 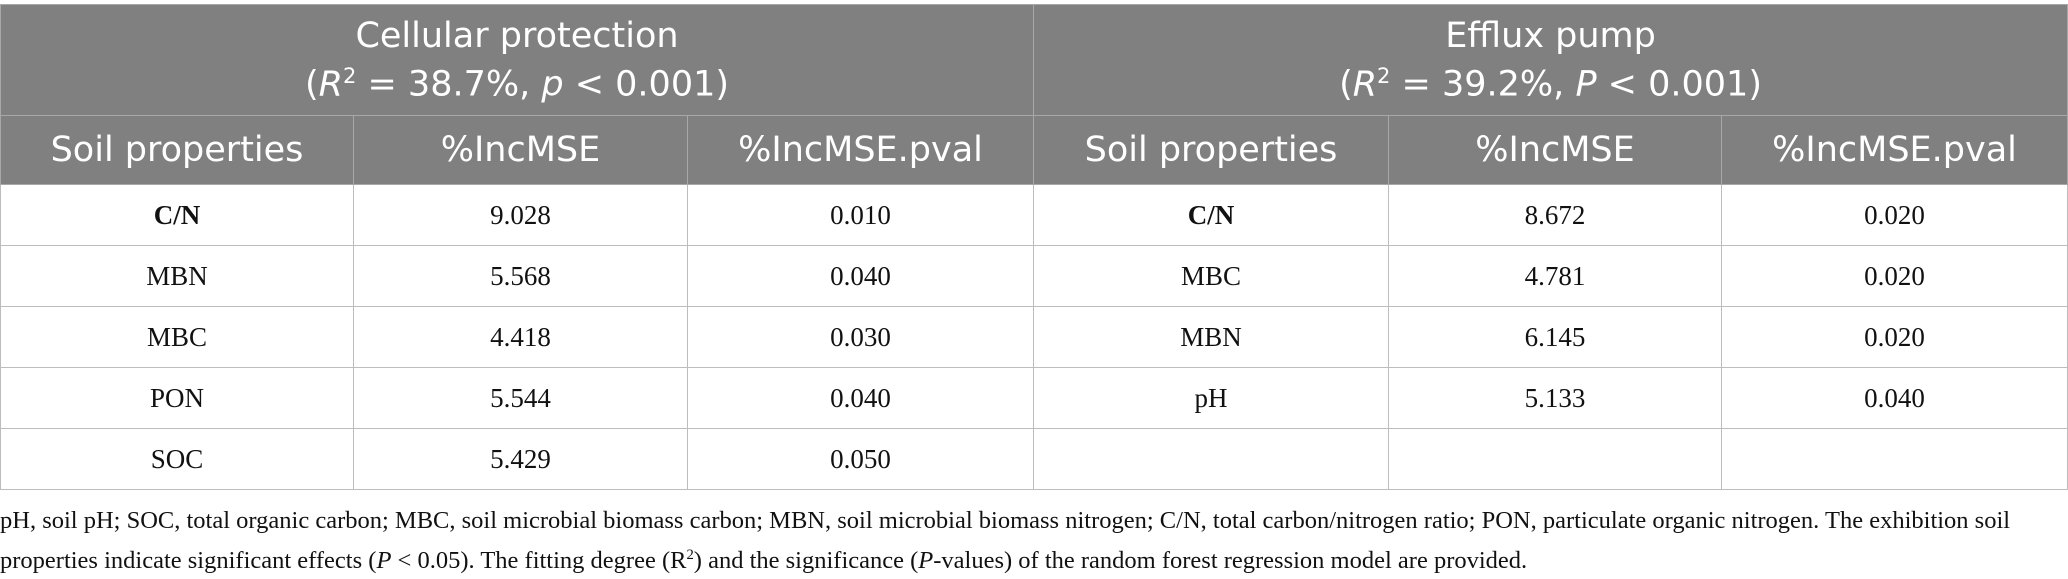 What do you see at coordinates (520, 398) in the screenshot?
I see `table-cell: 5.544` at bounding box center [520, 398].